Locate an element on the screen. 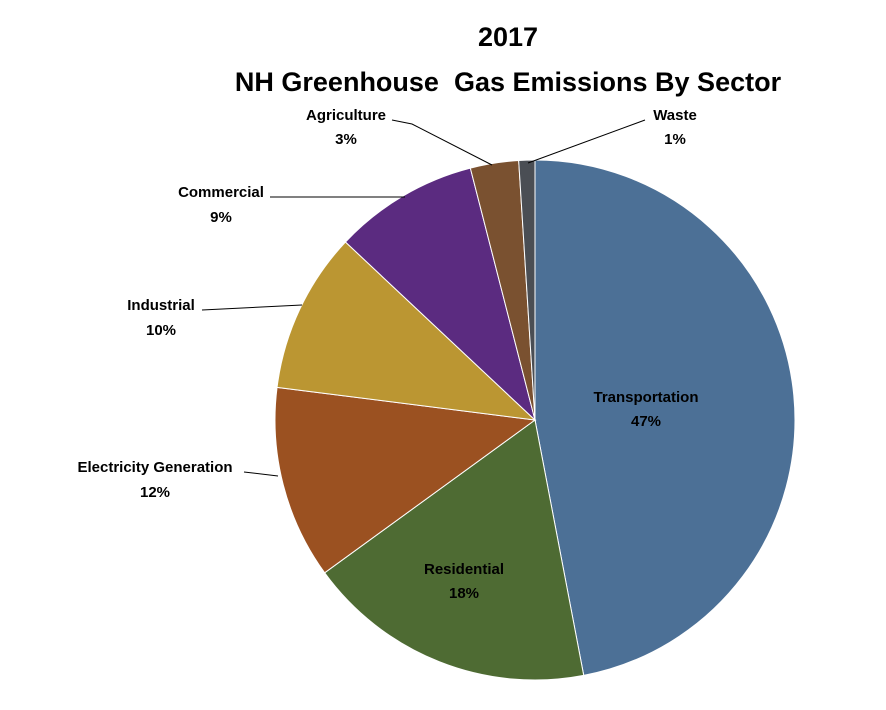  pie-slice-residential is located at coordinates (454, 550).